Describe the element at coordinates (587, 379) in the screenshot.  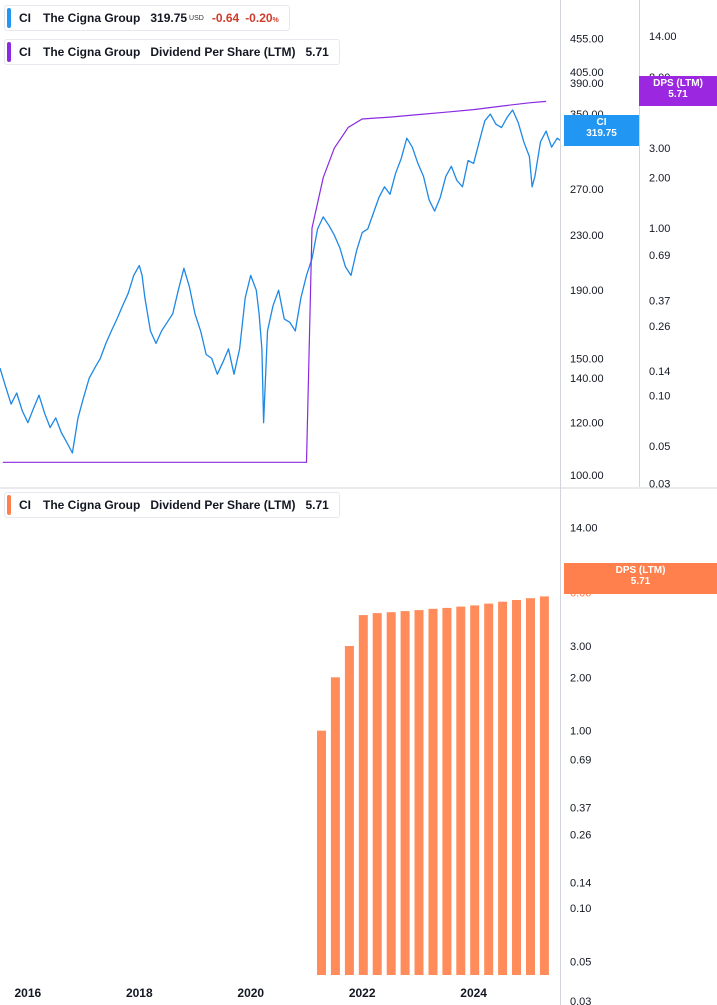
I see `price-axis-tick: 140.00` at that location.